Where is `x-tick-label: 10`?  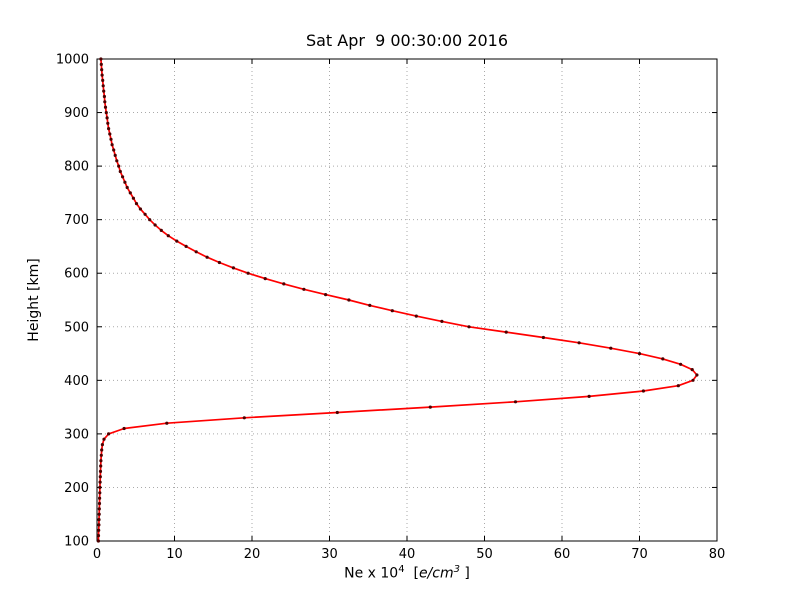
x-tick-label: 10 is located at coordinates (174, 554).